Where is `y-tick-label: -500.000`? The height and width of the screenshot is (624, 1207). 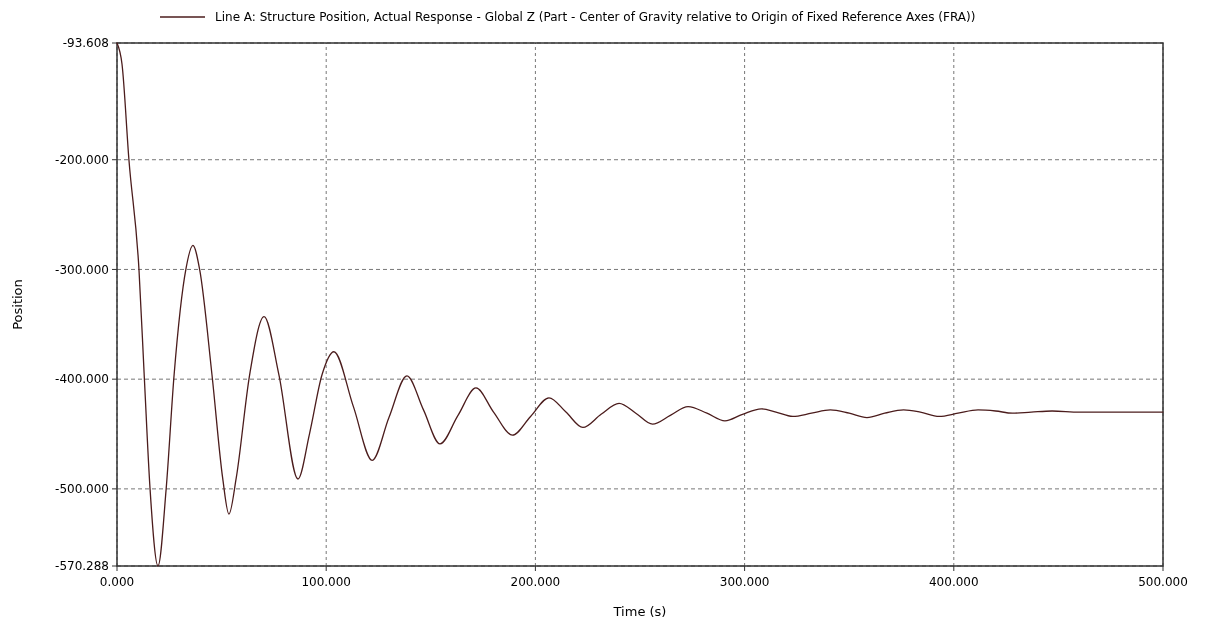
y-tick-label: -500.000 is located at coordinates (82, 489).